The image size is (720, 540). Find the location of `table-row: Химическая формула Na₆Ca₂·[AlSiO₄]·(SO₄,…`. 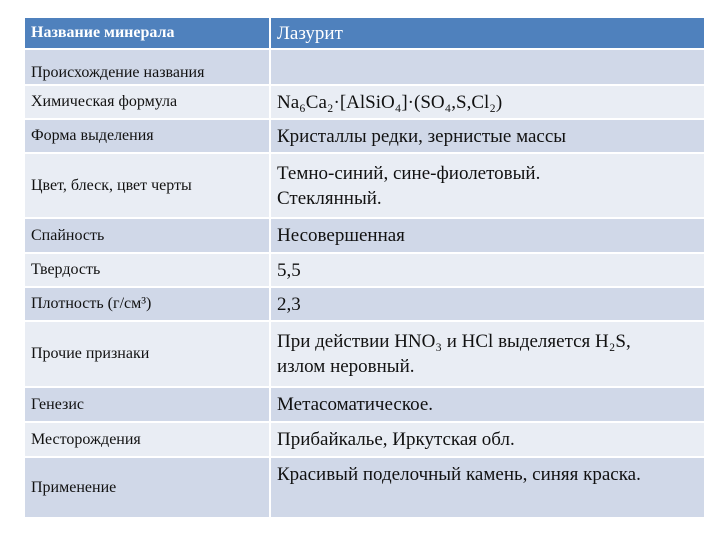

table-row: Химическая формула Na₆Ca₂·[AlSiO₄]·(SO₄,… is located at coordinates (364, 102).